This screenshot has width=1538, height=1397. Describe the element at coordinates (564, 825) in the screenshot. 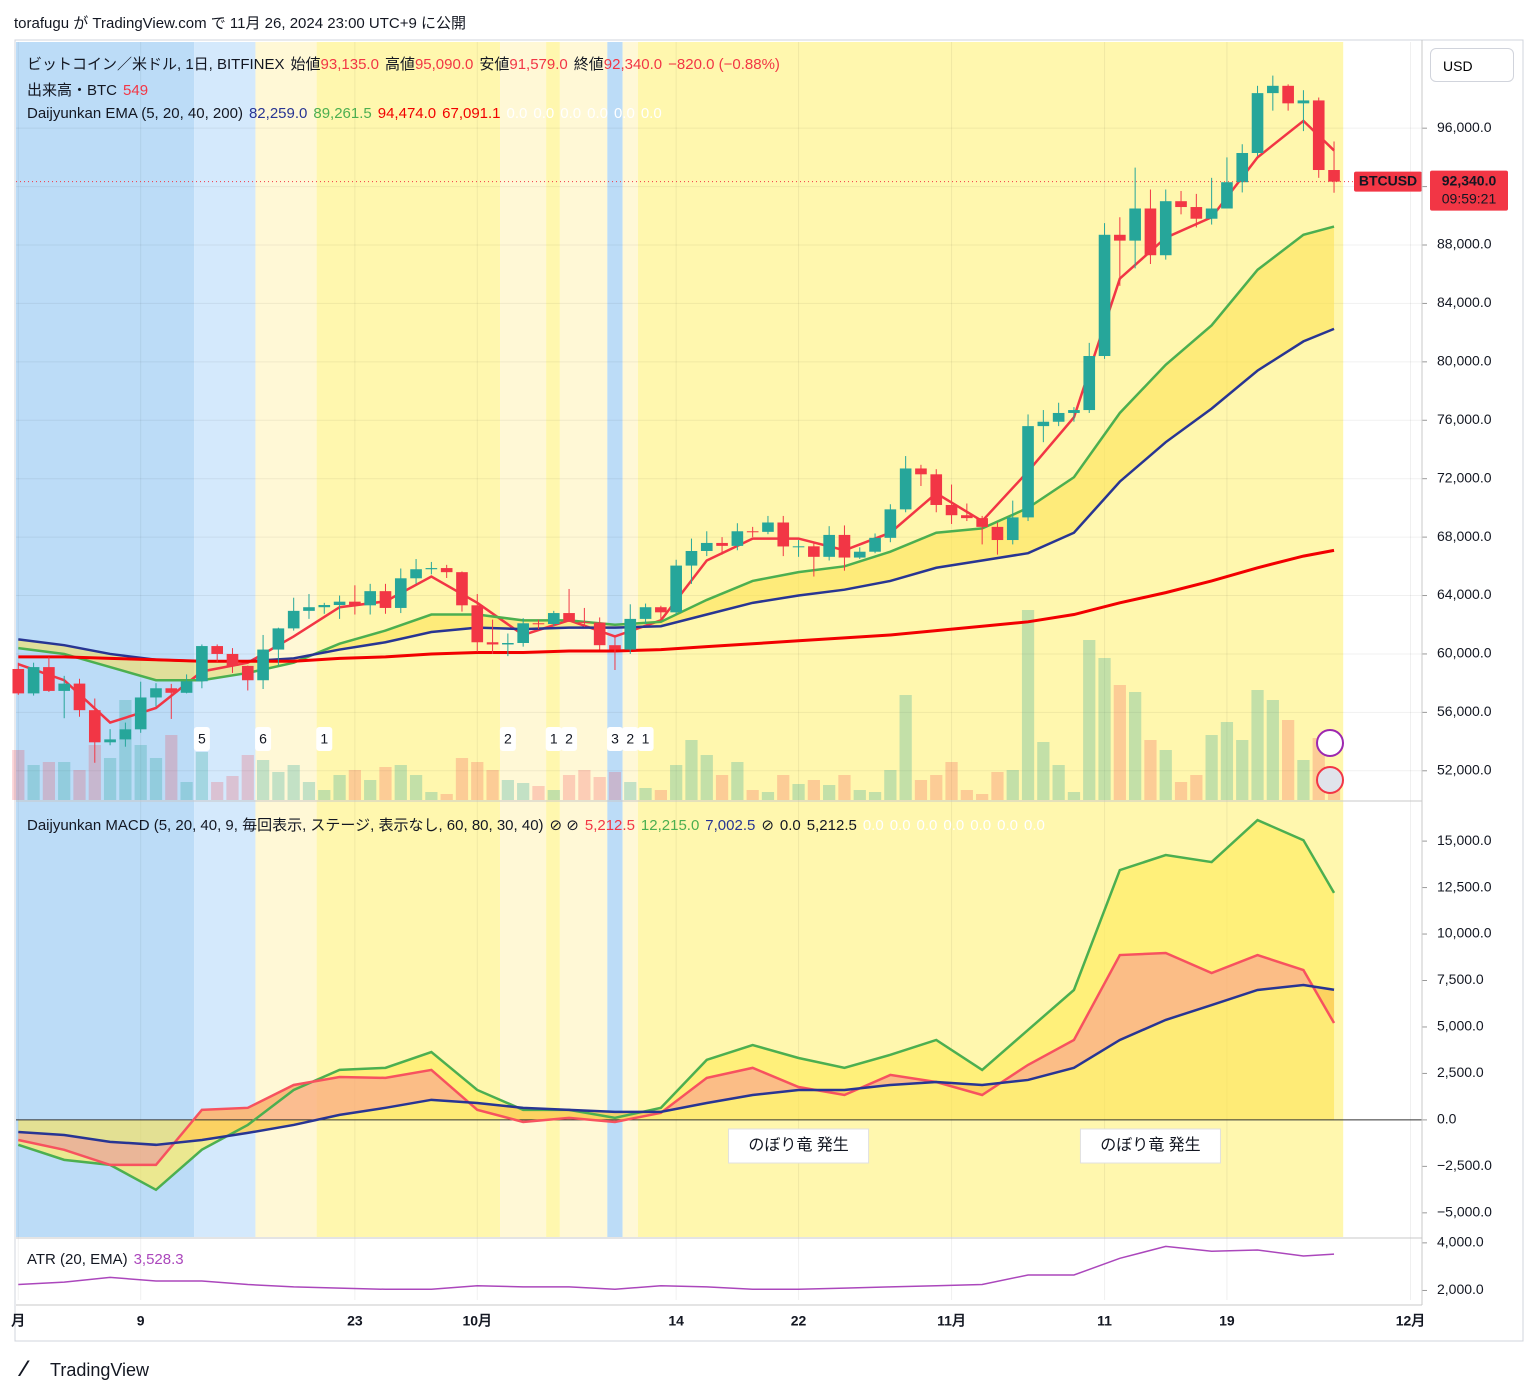

I see `legend-icon: ⊘ ⊘` at that location.